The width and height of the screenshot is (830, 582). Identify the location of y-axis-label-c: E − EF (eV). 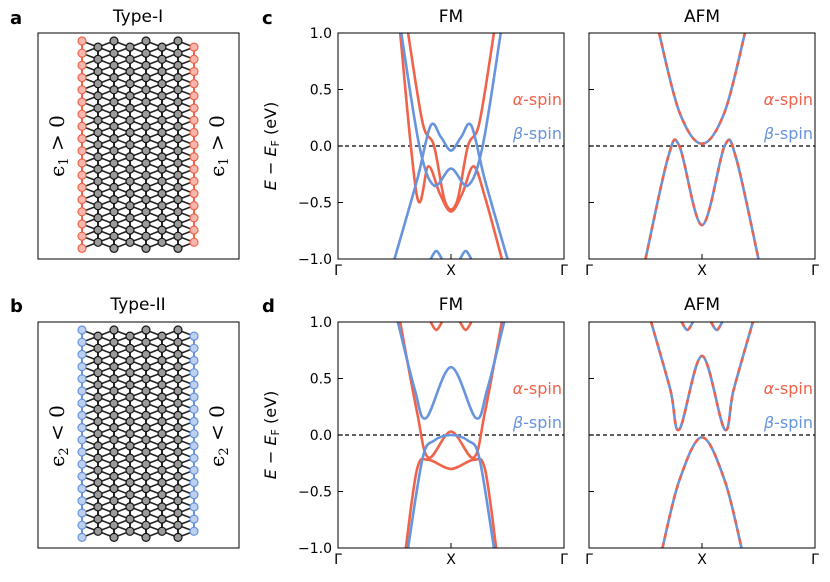
(271, 146).